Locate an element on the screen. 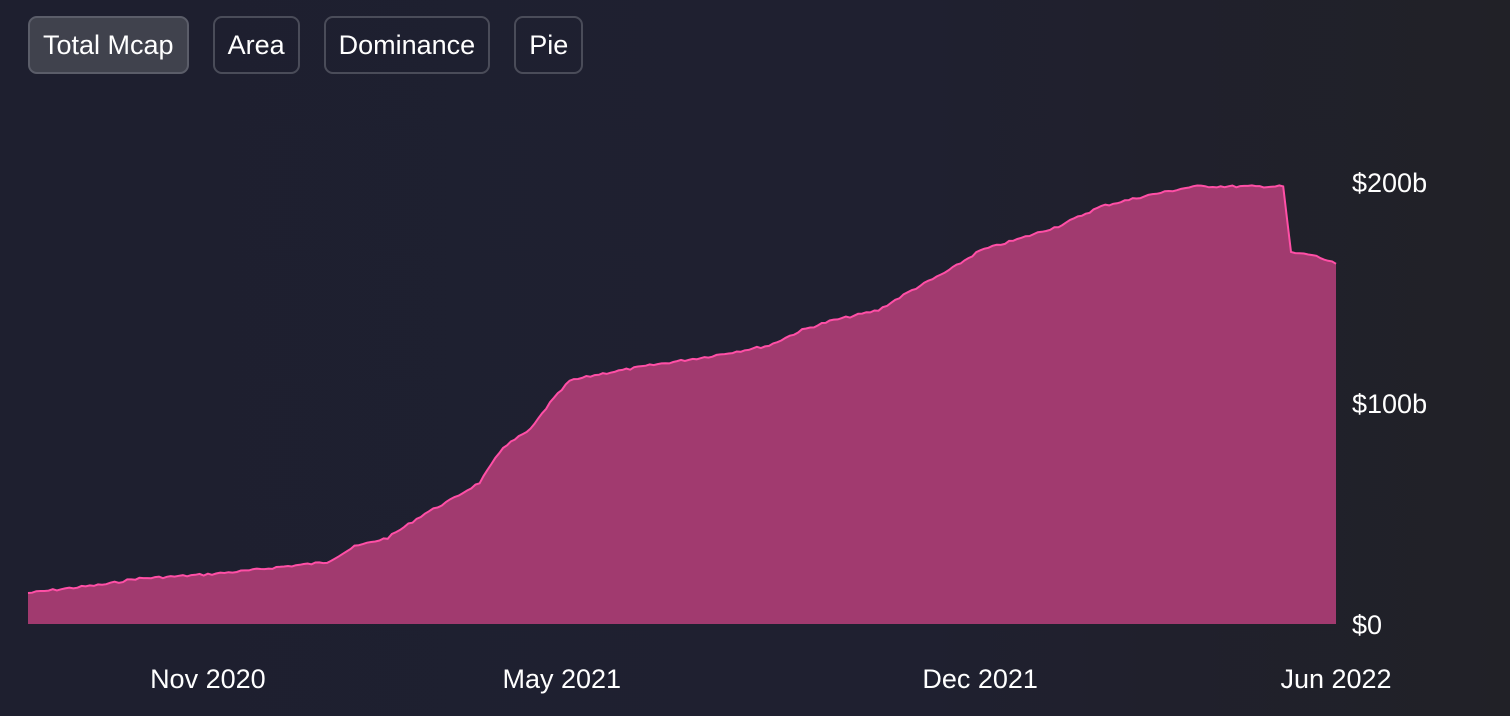 The image size is (1510, 716). x-tick-label: Nov 2020 is located at coordinates (208, 679).